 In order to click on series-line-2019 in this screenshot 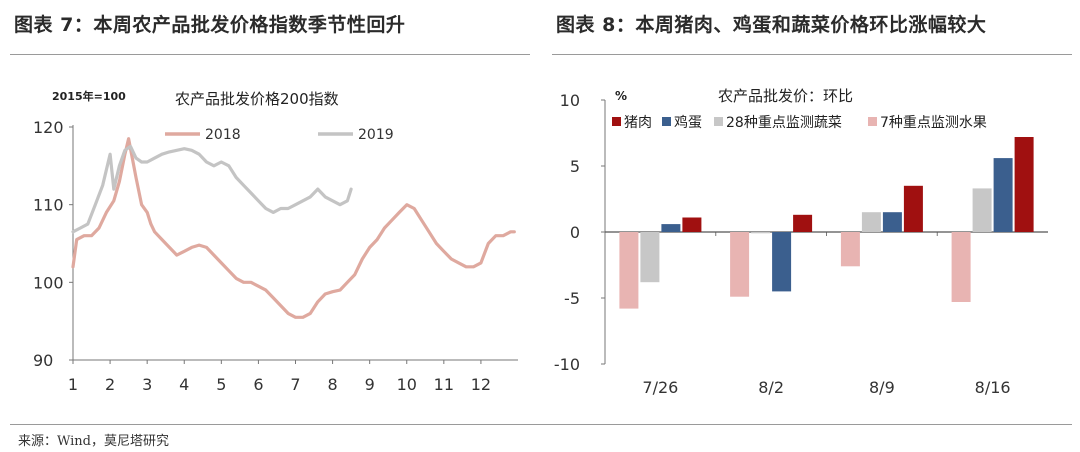, I will do `click(212, 189)`.